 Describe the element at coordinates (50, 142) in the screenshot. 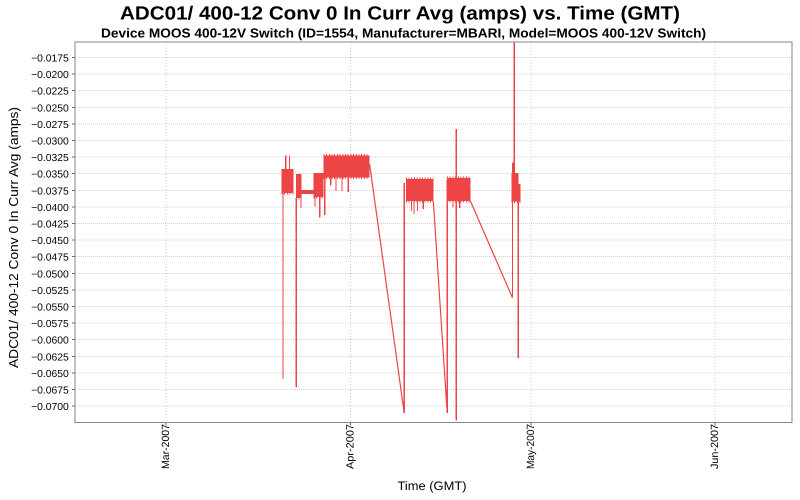

I see `svg-text: −0.0300` at that location.